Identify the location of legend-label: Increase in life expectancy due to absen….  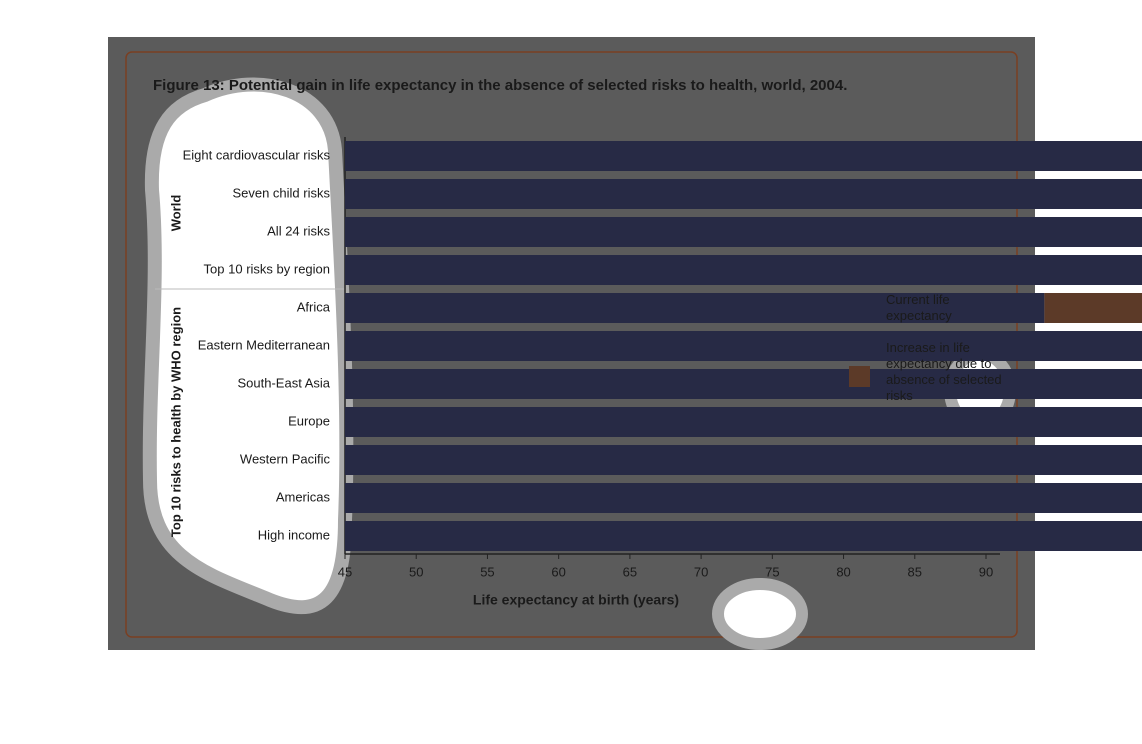
(944, 371).